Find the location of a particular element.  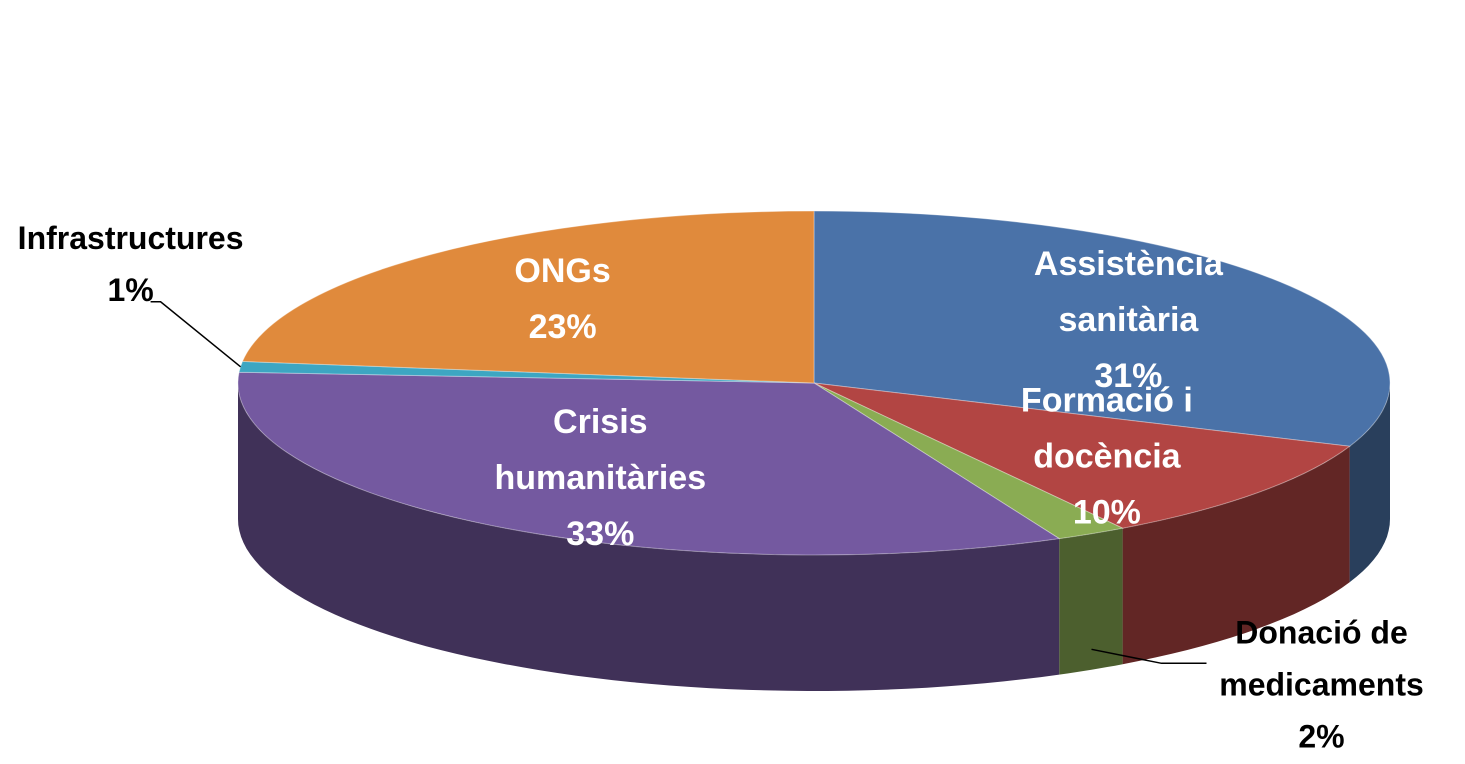

pie-slice-crisis-humanitaries is located at coordinates (649, 463).